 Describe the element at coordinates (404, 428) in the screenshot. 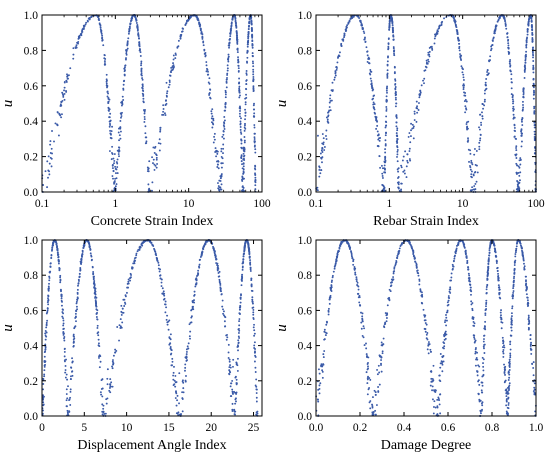

I see `x-tick-label: 0.4` at that location.